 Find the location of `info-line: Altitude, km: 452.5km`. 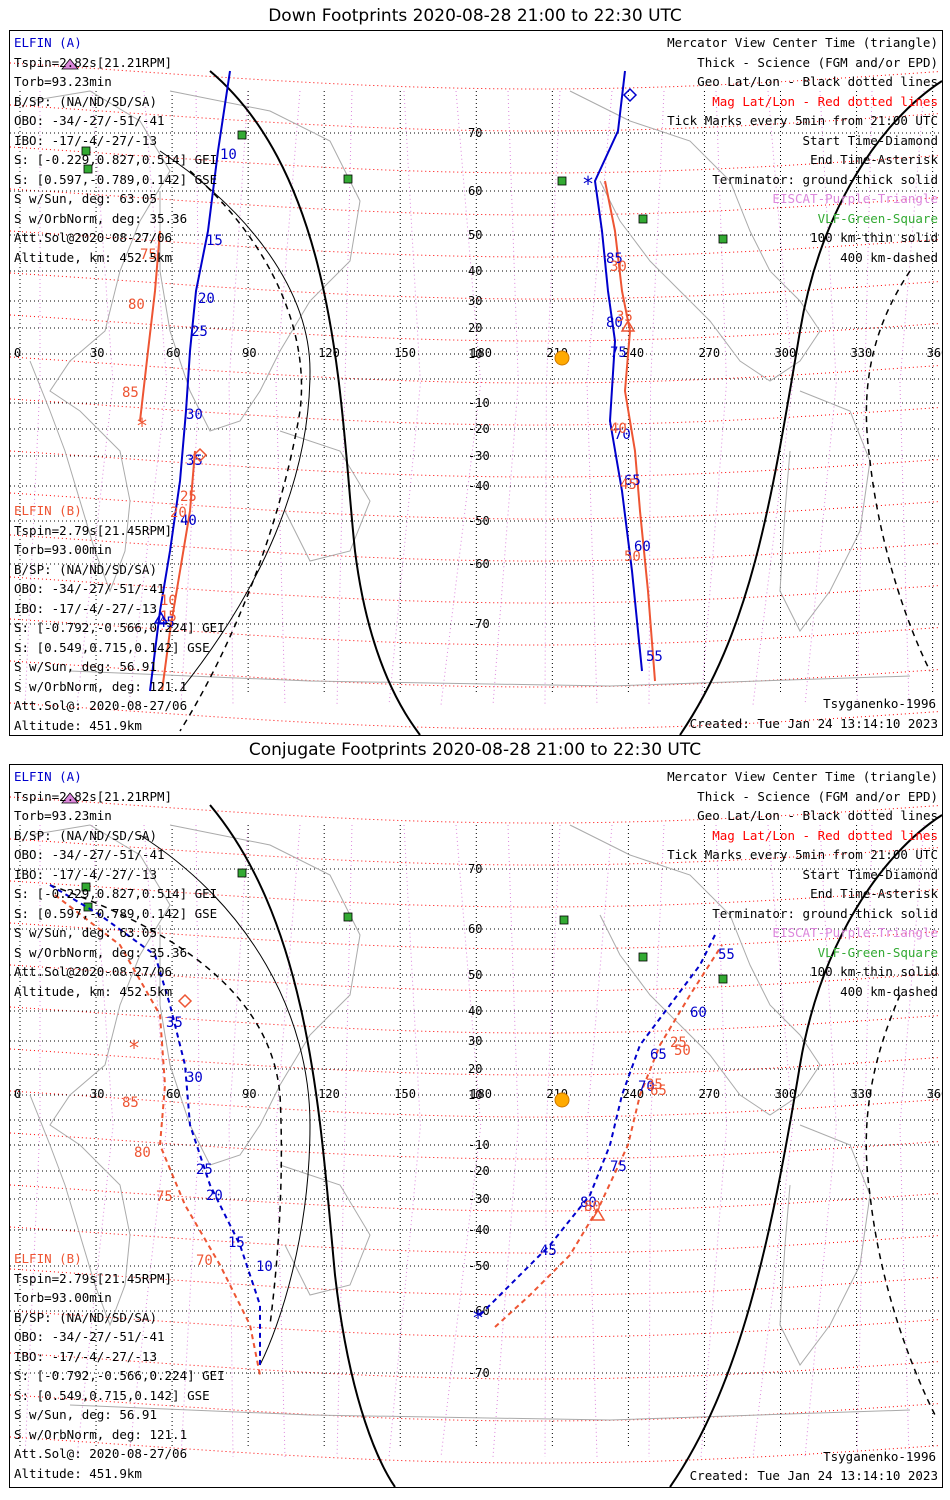

info-line: Altitude, km: 452.5km is located at coordinates (93, 991).